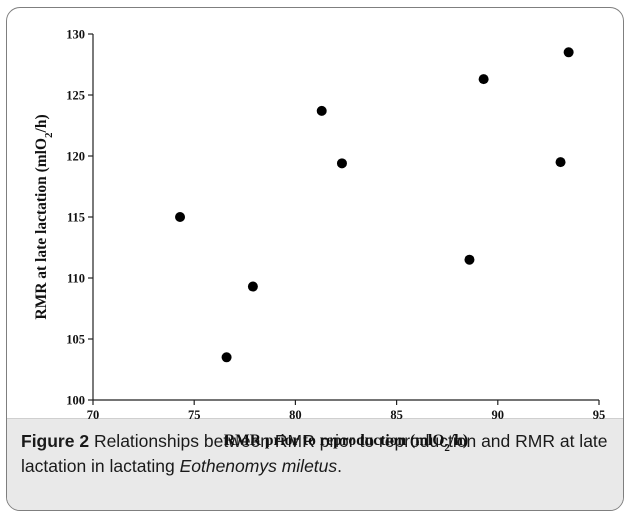 The width and height of the screenshot is (632, 519). I want to click on y-tick-label: 115, so click(76, 218).